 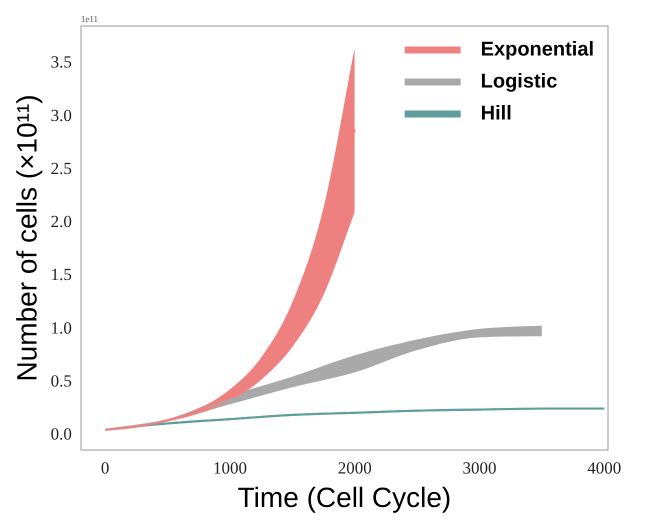 I want to click on y-tick-label: 2.5, so click(x=61, y=168).